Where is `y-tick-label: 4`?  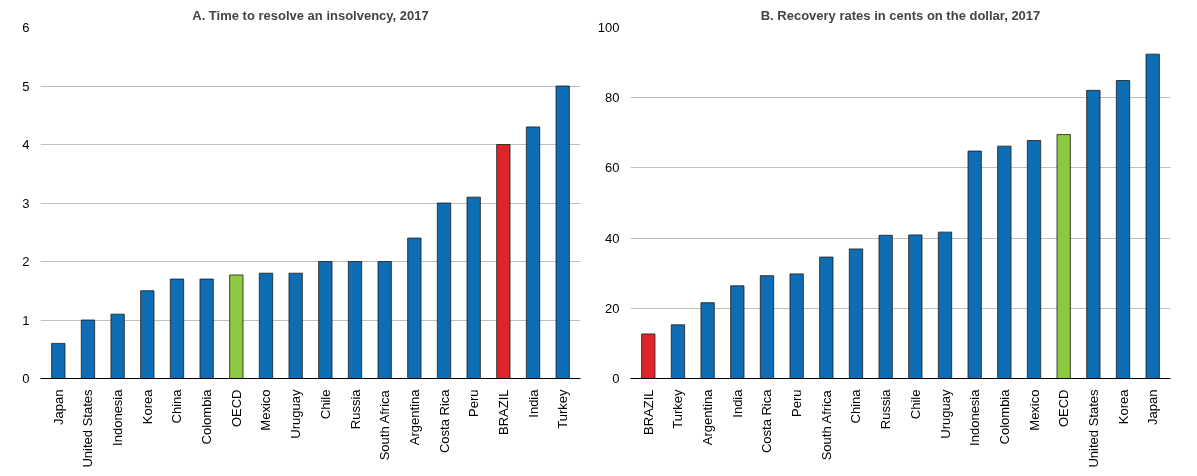 y-tick-label: 4 is located at coordinates (26, 144).